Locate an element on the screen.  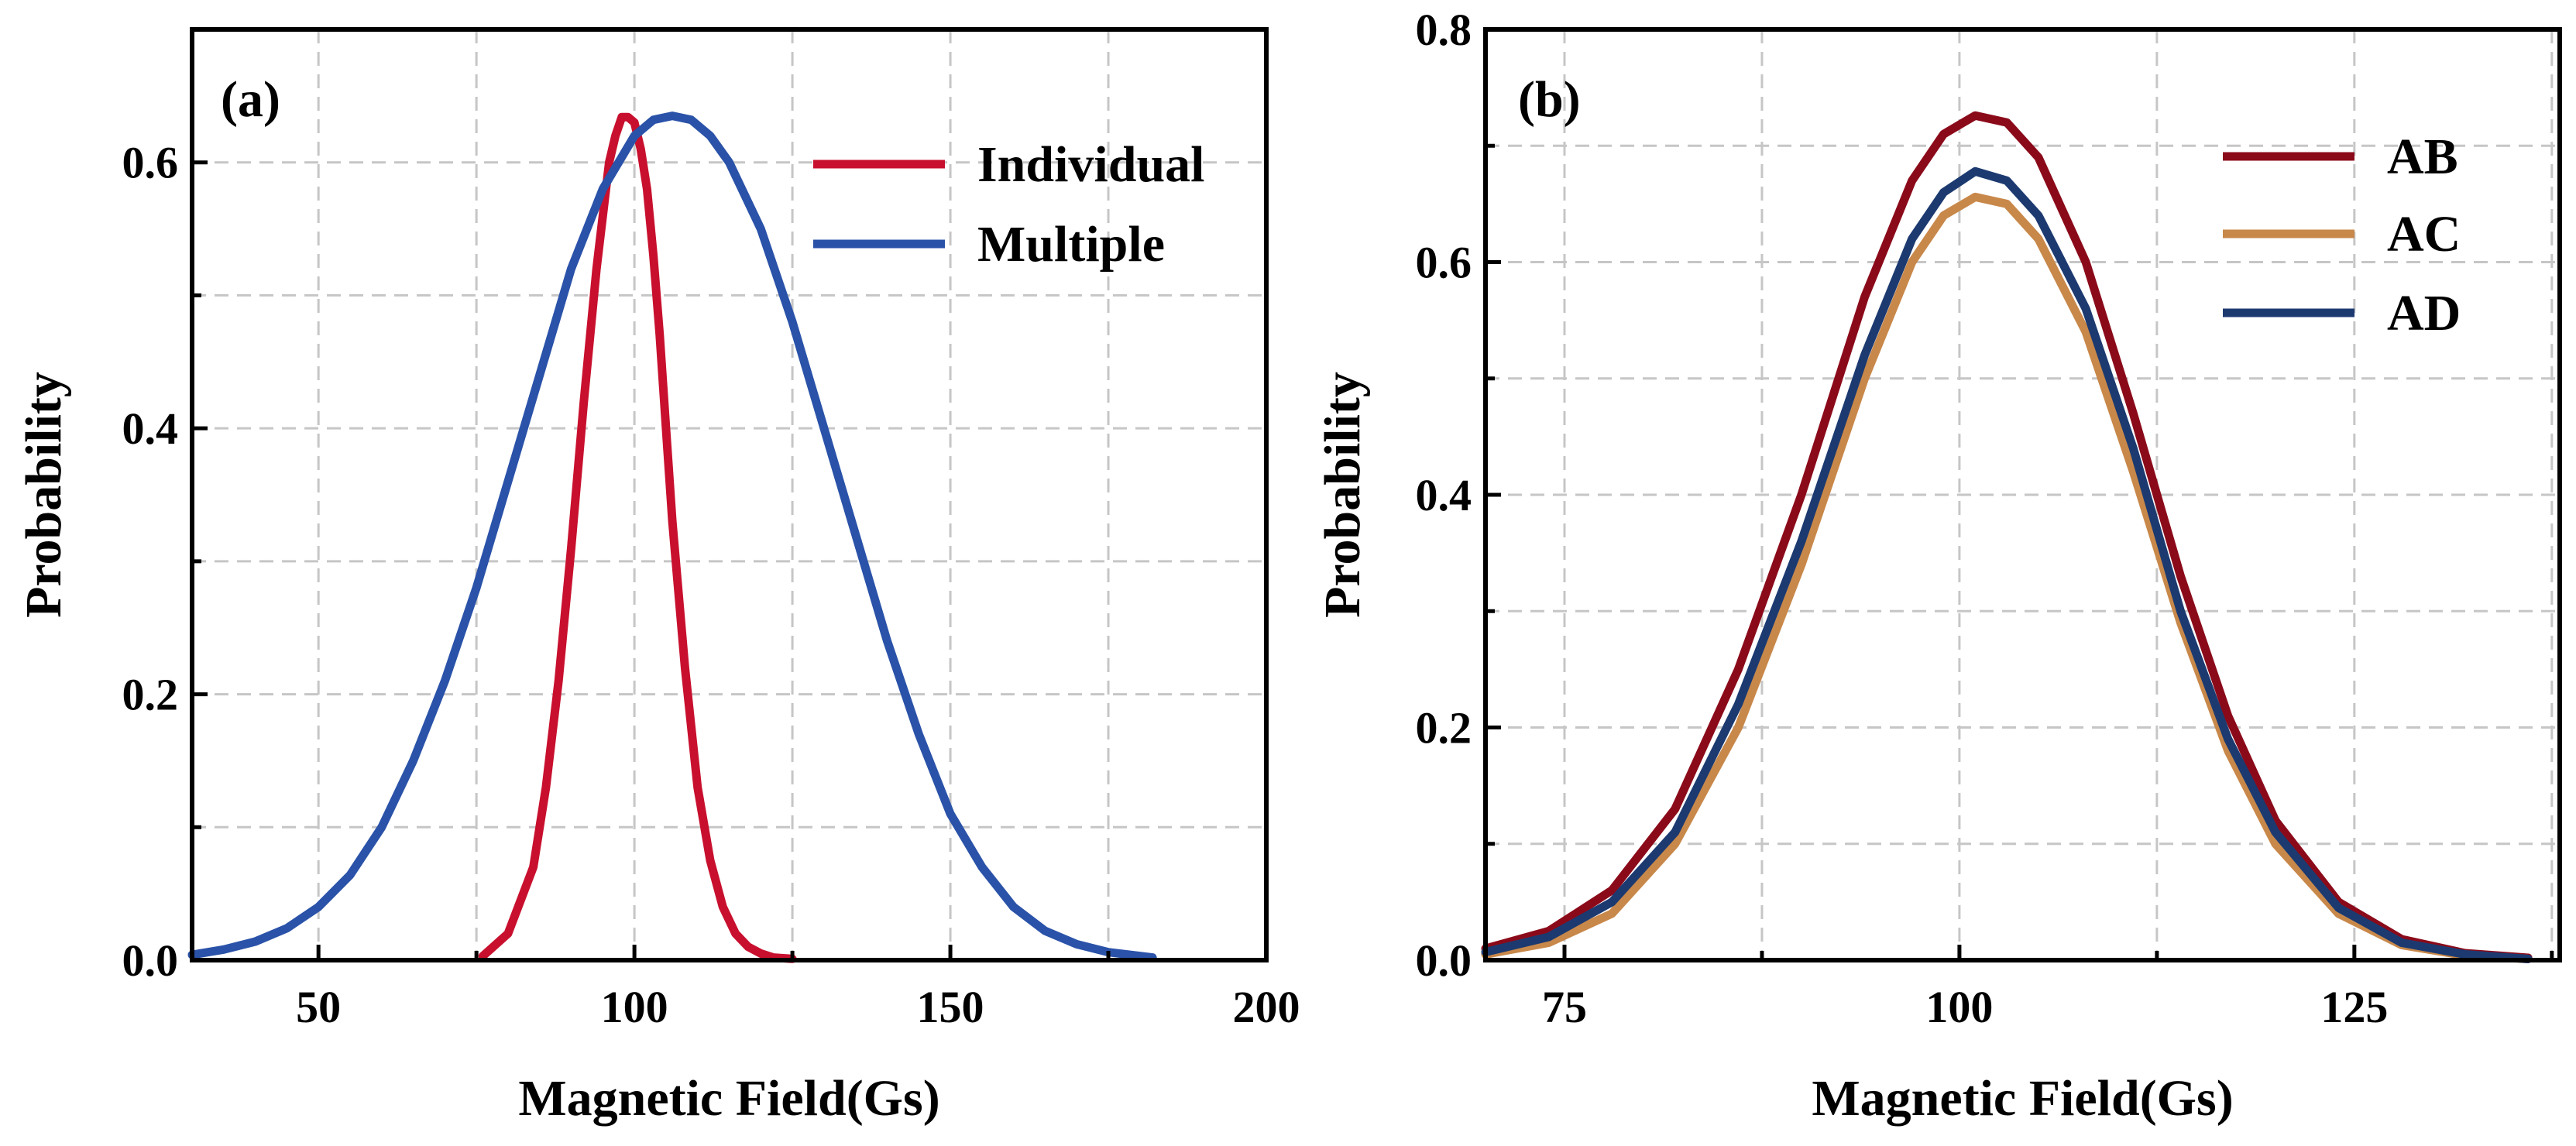
series-line-individual is located at coordinates (637, 537).